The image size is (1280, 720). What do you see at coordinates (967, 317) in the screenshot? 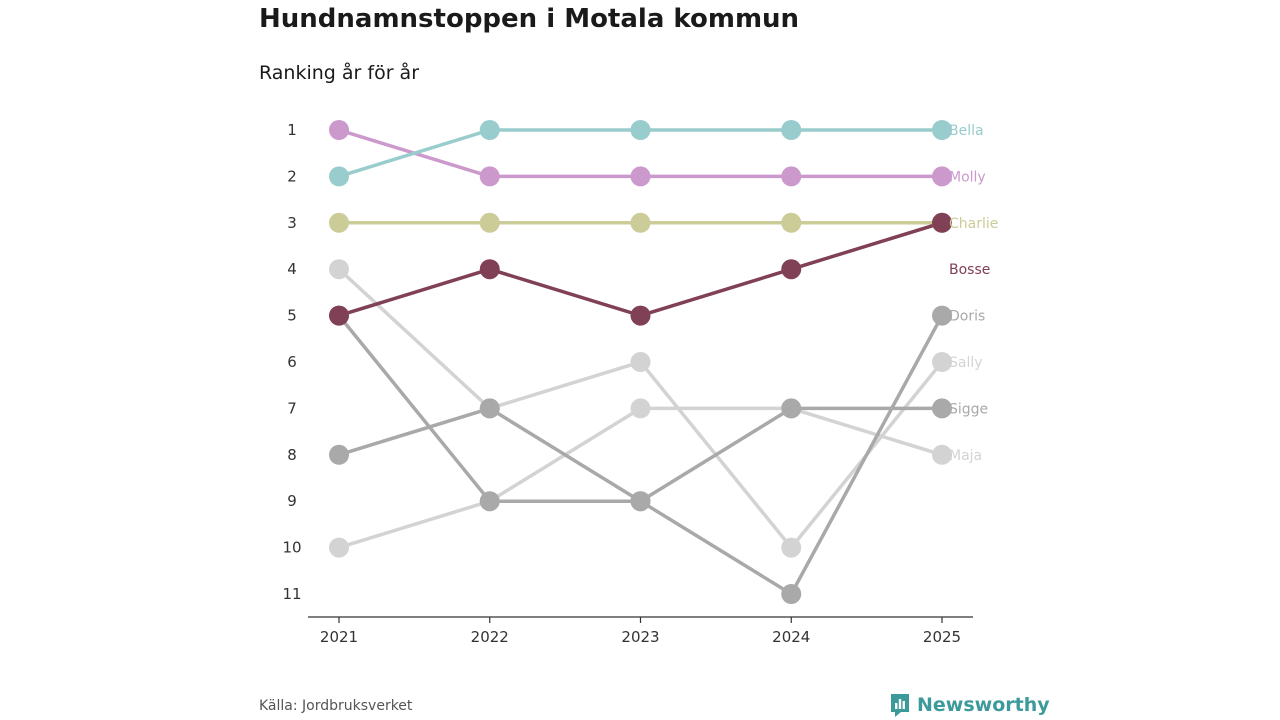
I see `end-label-doris: Doris` at bounding box center [967, 317].